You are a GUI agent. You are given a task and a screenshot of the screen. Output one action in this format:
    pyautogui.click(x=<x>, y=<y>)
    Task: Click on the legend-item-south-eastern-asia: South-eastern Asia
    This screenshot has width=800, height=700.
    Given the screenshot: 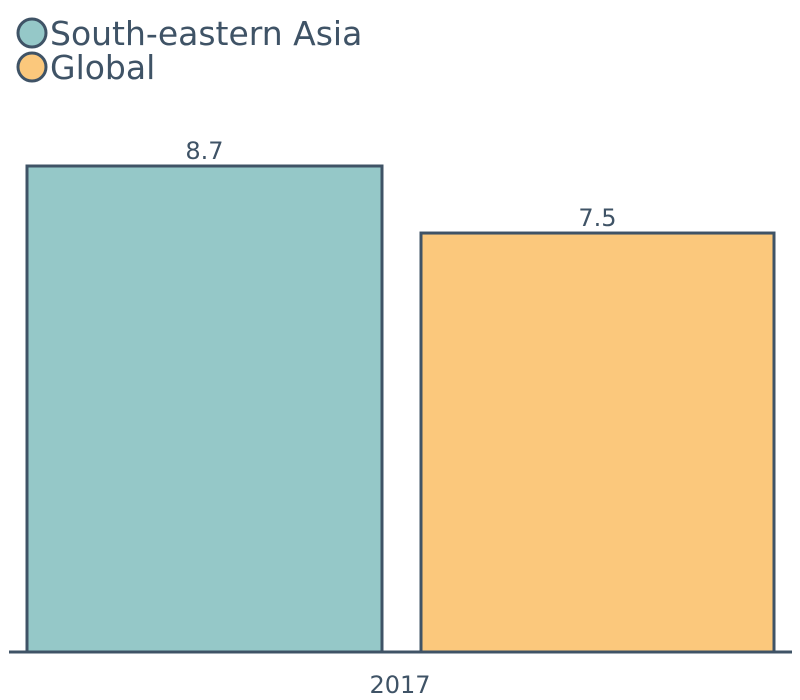 What is the action you would take?
    pyautogui.click(x=189, y=33)
    